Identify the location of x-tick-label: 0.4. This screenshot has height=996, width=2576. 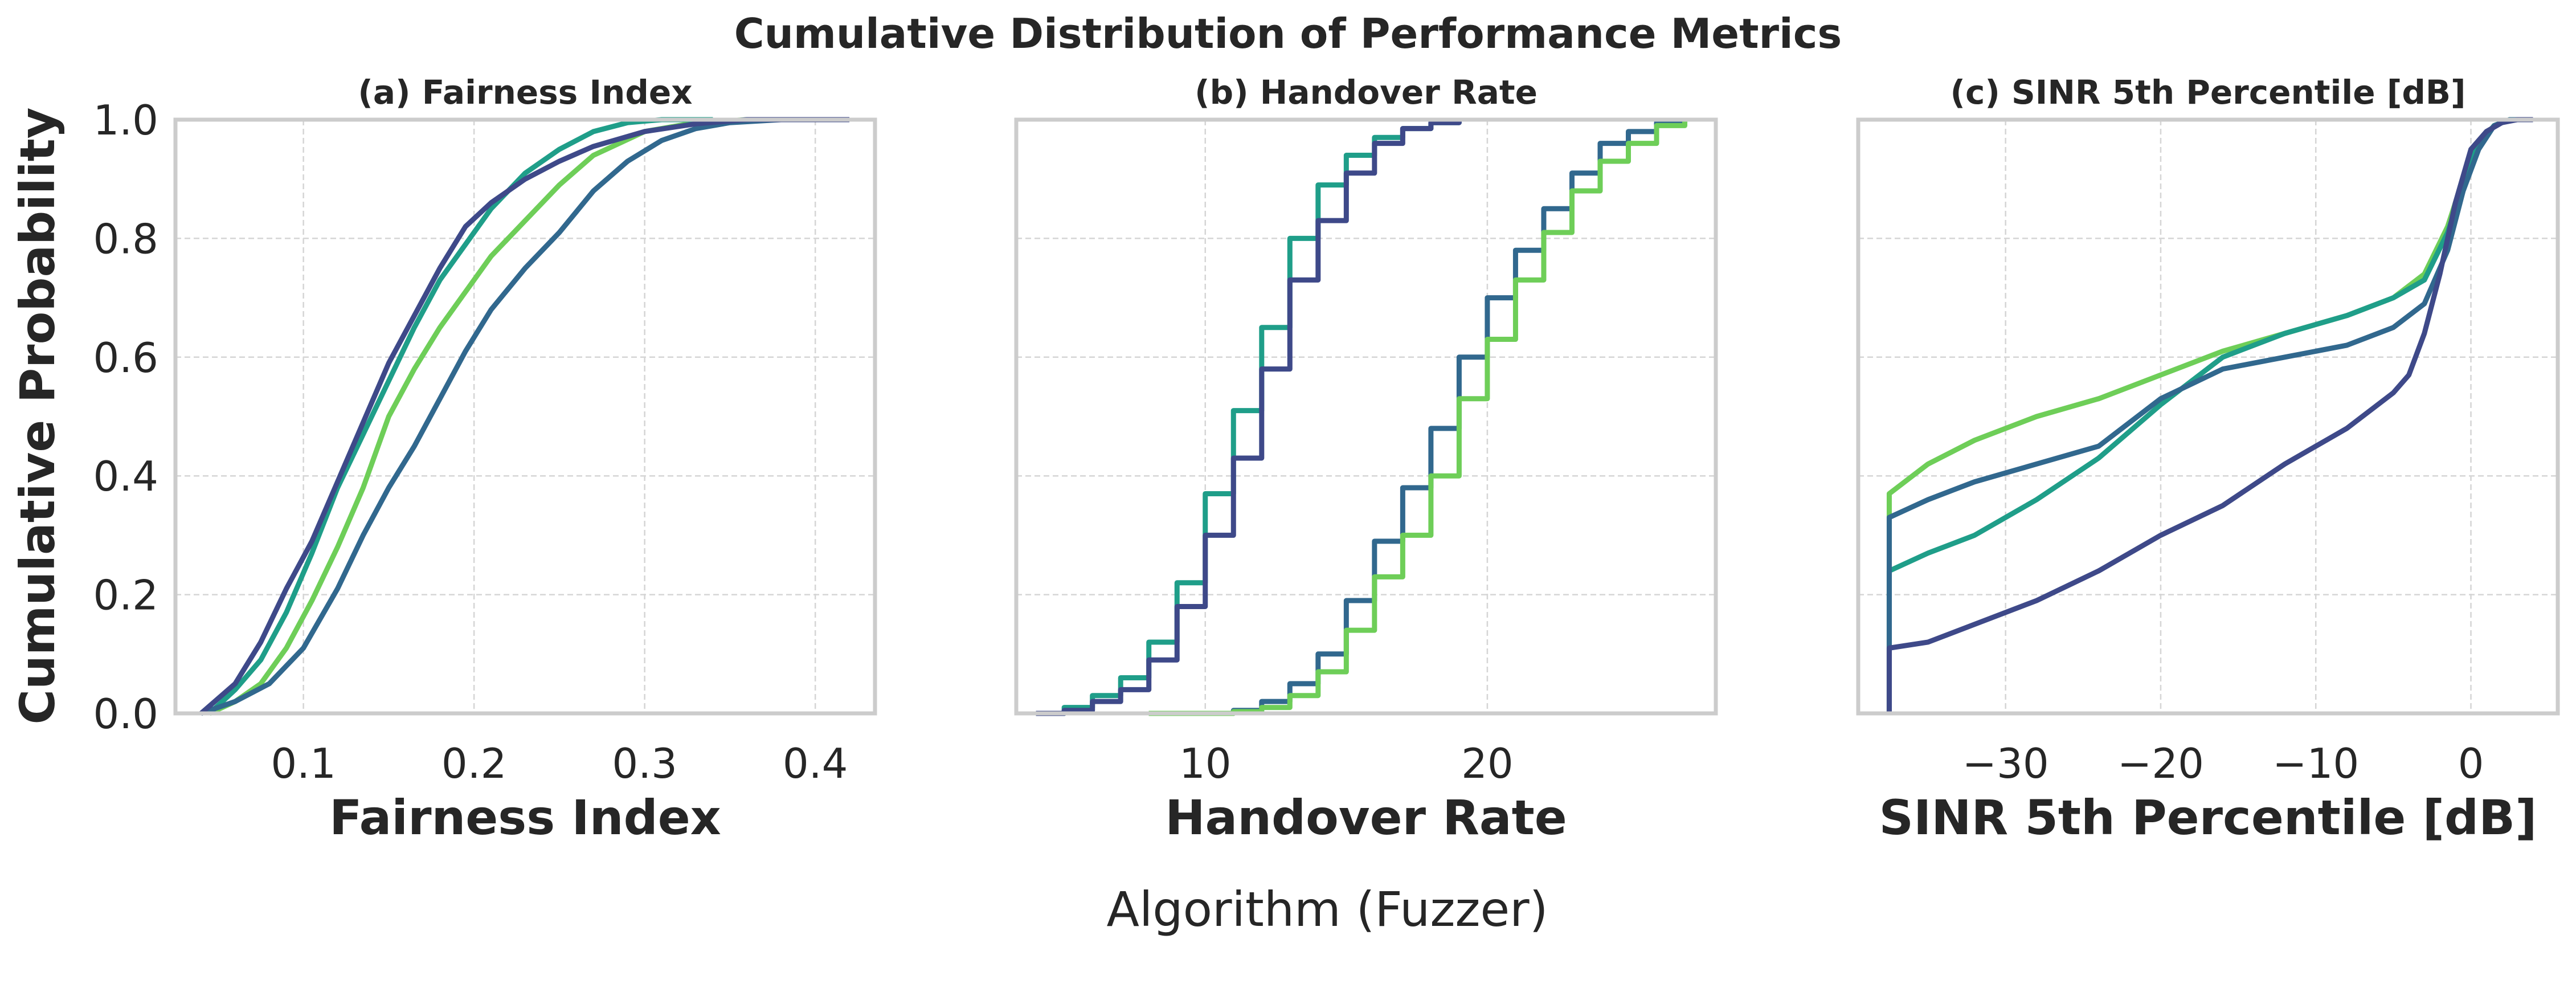
(815, 764).